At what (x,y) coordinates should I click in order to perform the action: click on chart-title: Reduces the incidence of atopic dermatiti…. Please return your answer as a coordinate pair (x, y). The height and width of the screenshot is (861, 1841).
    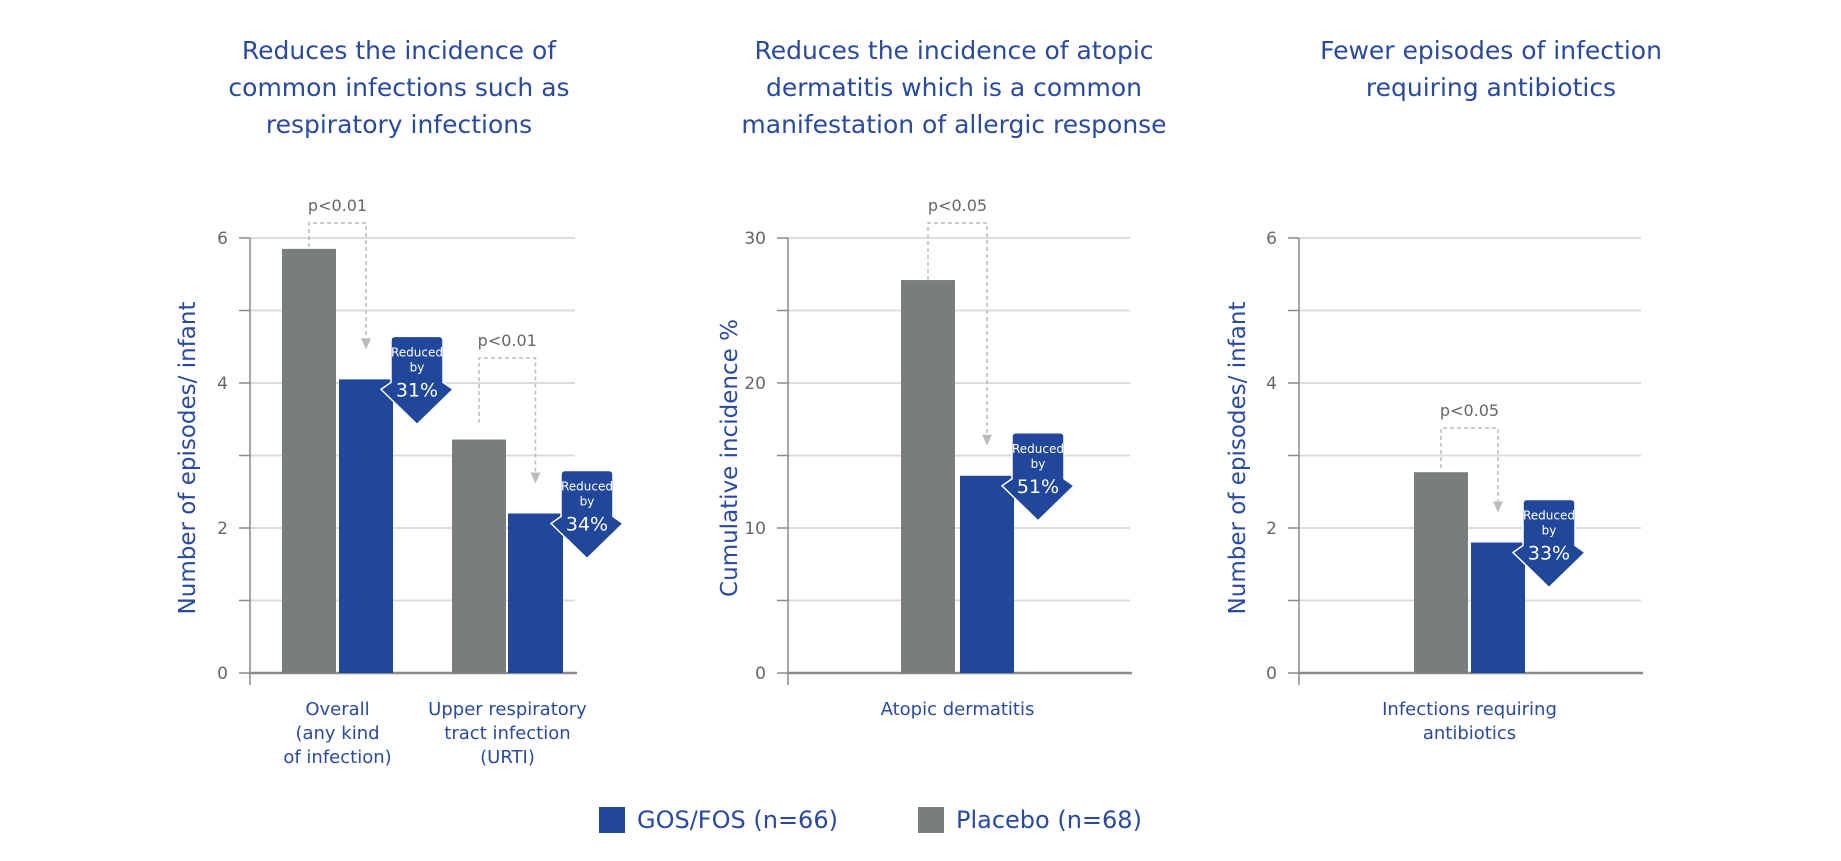
    Looking at the image, I should click on (954, 87).